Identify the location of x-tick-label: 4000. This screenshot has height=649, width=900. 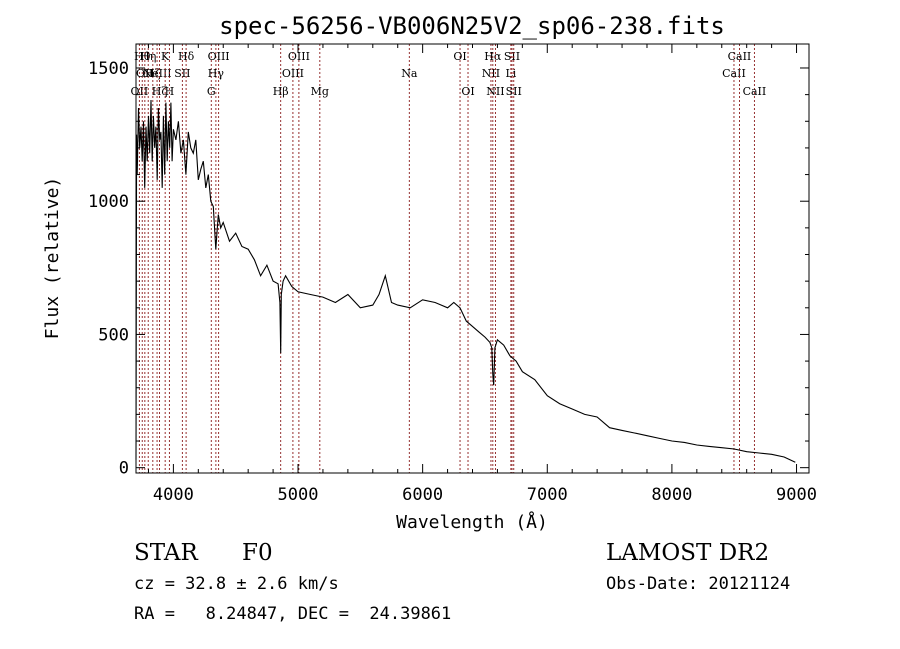
(173, 495).